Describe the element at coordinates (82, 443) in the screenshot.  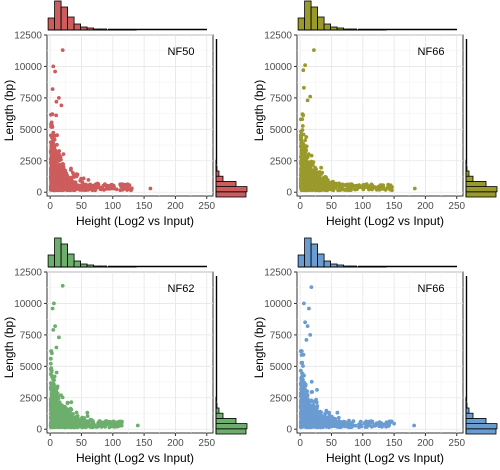
I see `x-tick-label: 50` at that location.